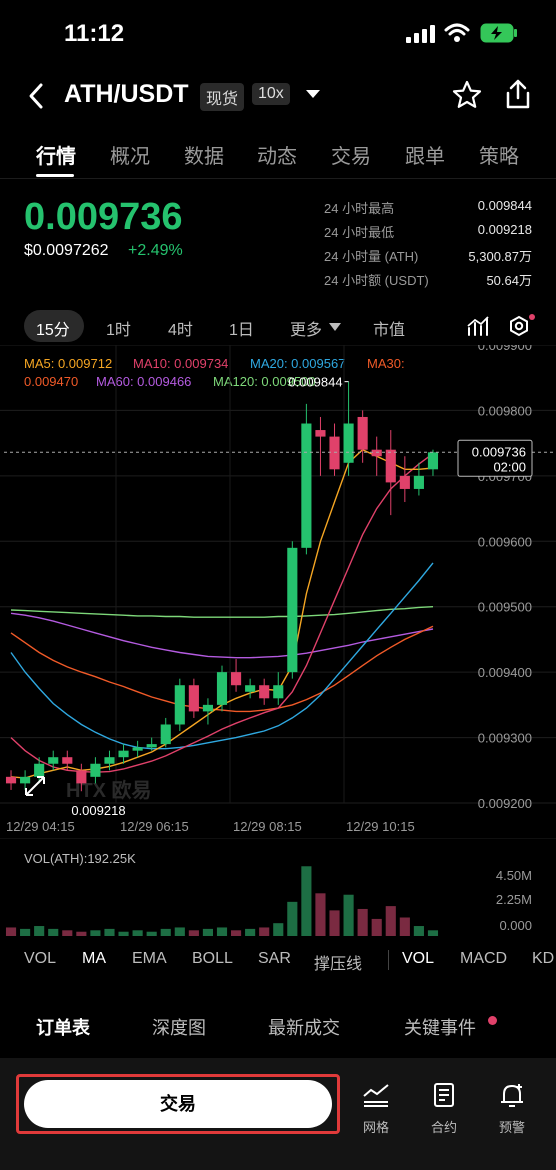 Image resolution: width=556 pixels, height=1170 pixels. What do you see at coordinates (359, 232) in the screenshot?
I see `stat-label: 24 小时最低` at bounding box center [359, 232].